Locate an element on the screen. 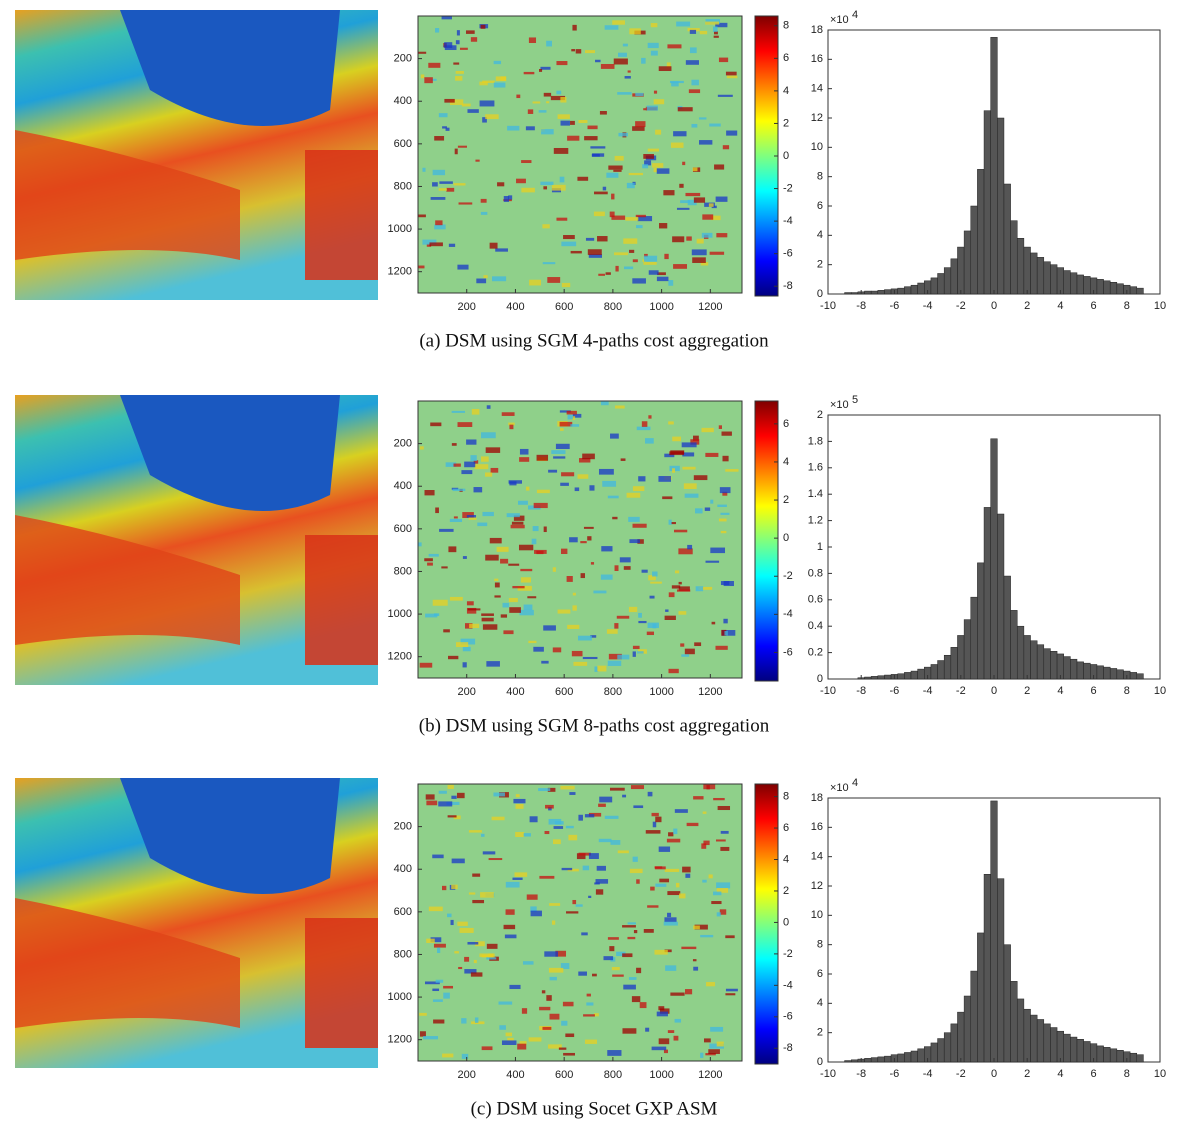  x-tick-label: 1000 is located at coordinates (661, 692).